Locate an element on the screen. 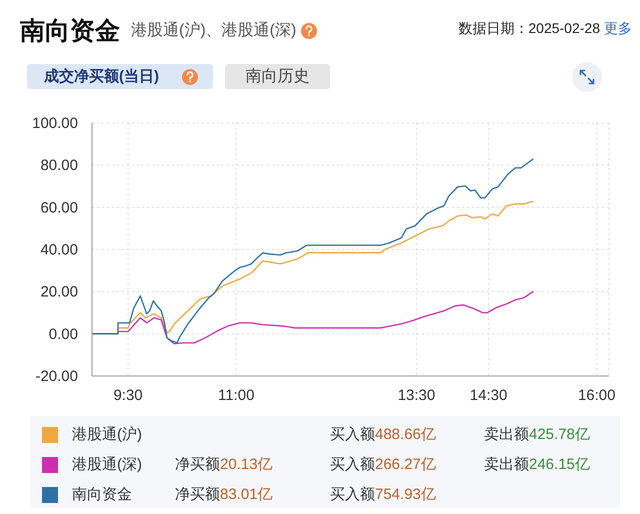  text: 净买额20.13亿 is located at coordinates (224, 464).